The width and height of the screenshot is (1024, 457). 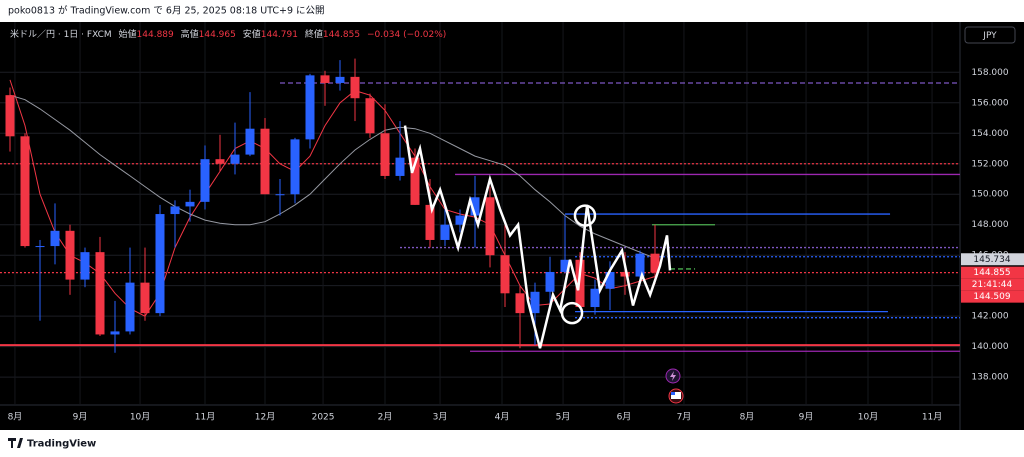 I want to click on marker-circle, so click(x=585, y=215).